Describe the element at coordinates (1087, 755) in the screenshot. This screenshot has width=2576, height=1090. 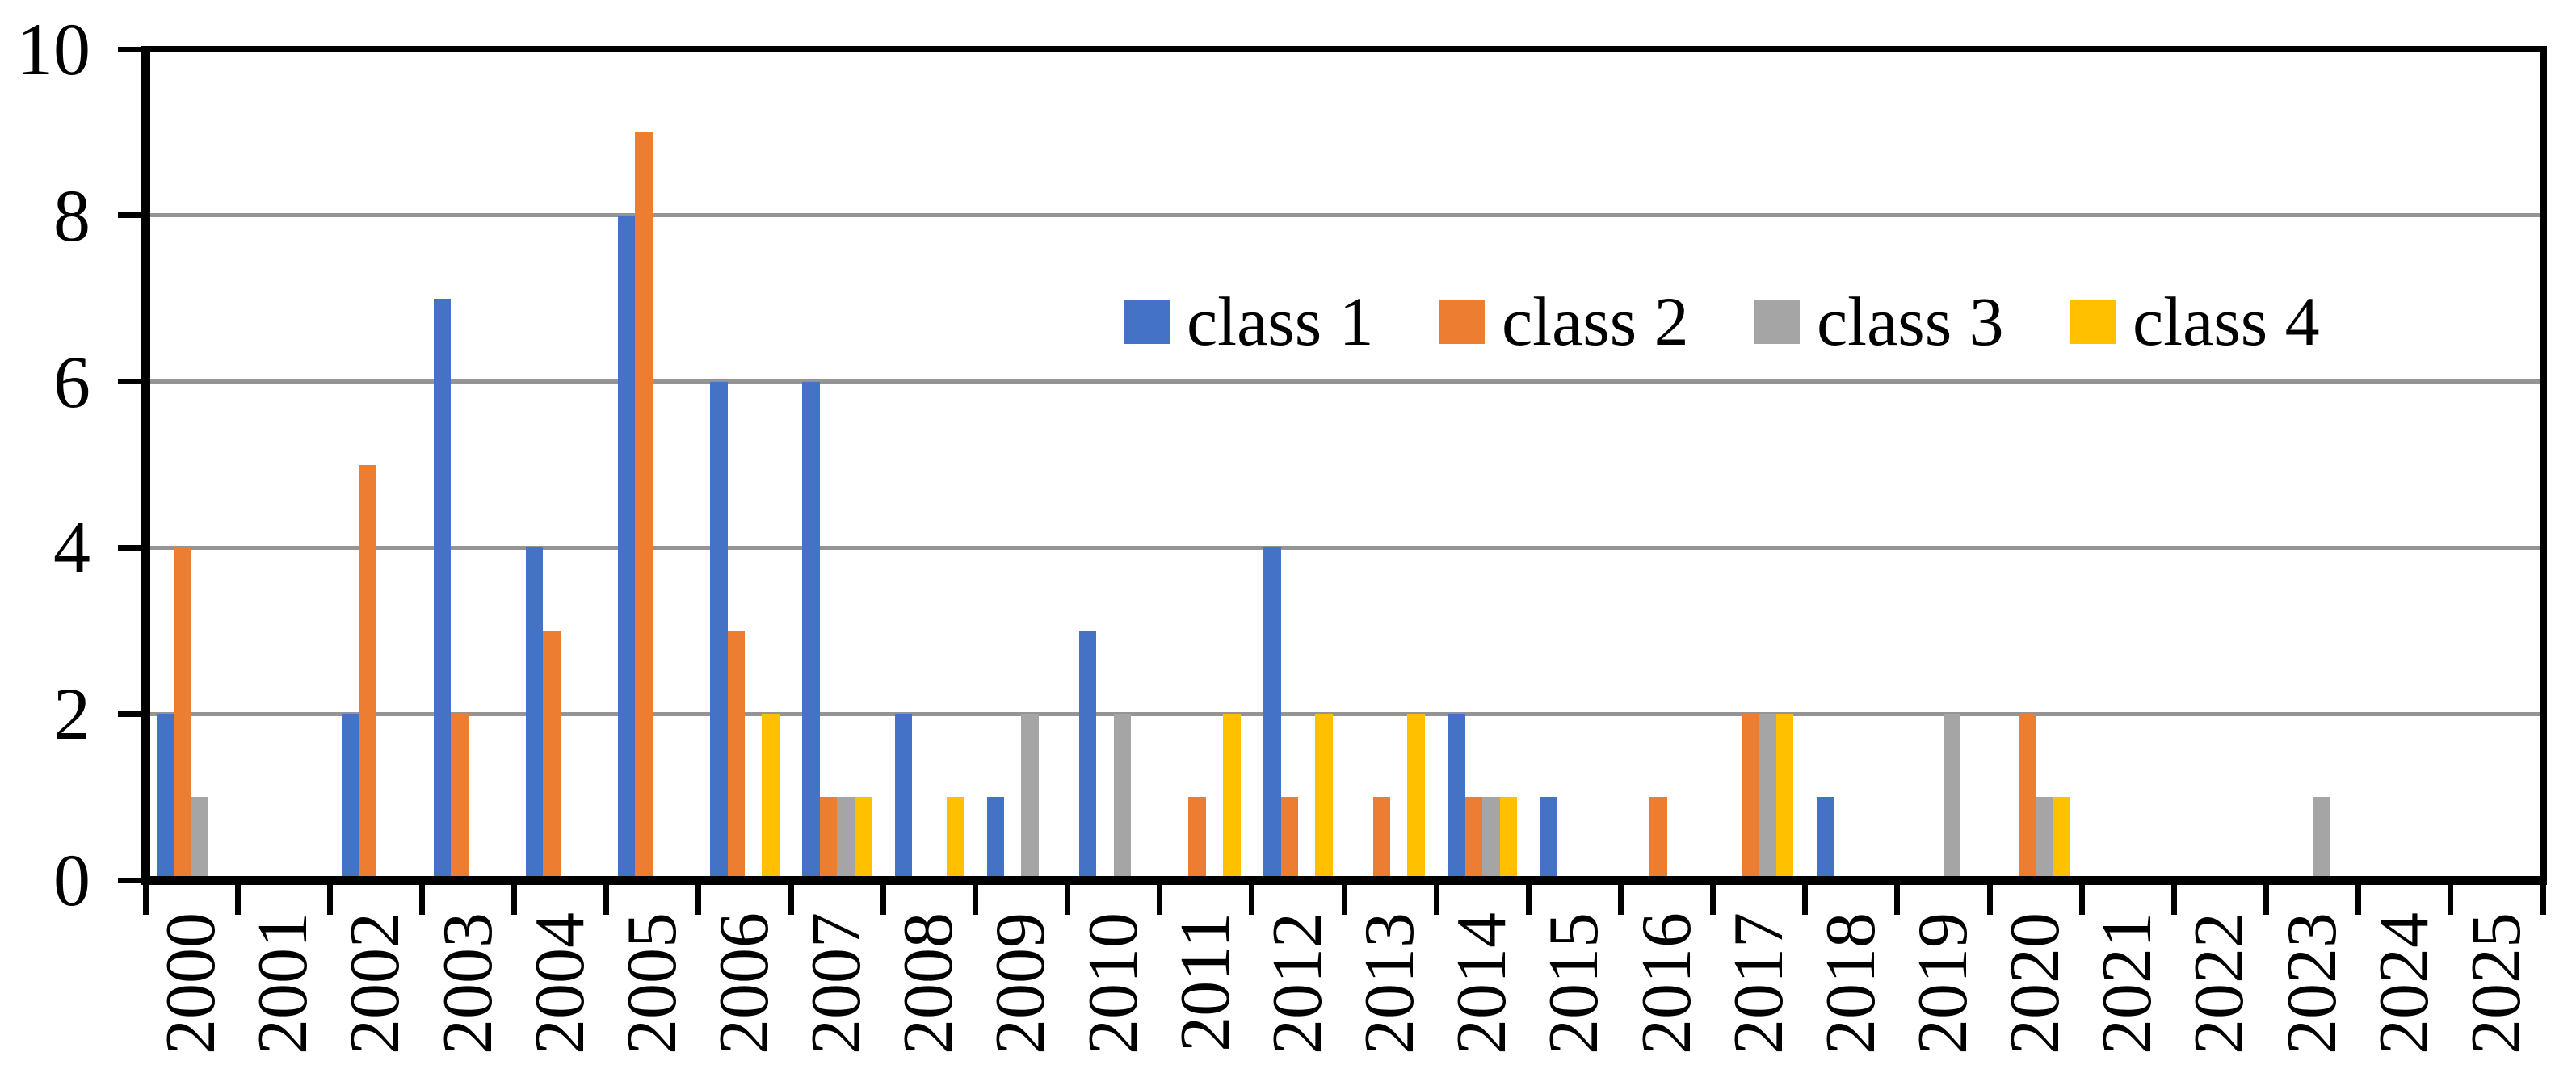
I see `bar-class-1-2010` at that location.